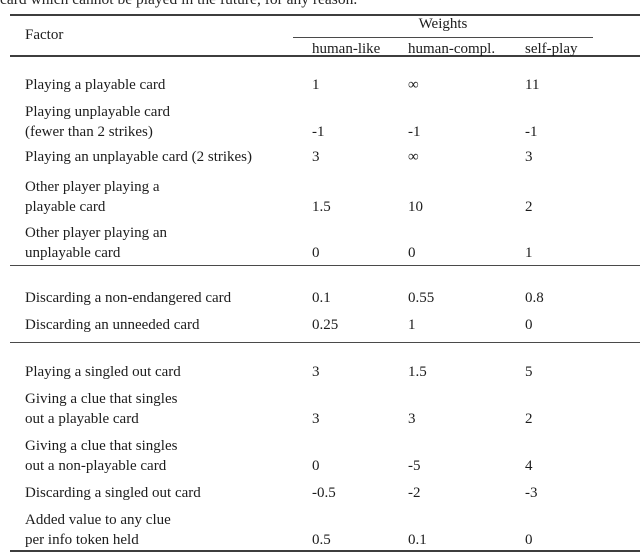 This screenshot has width=640, height=557. I want to click on row-value-human-like: -0.5, so click(324, 493).